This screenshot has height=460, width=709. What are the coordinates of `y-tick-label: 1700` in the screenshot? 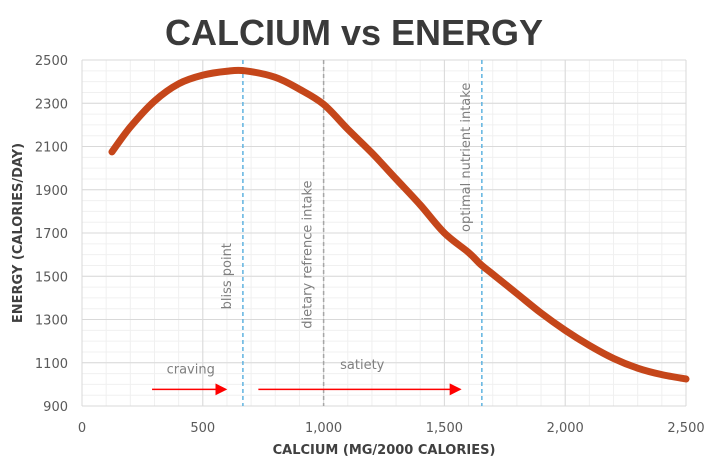 It's located at (51, 234).